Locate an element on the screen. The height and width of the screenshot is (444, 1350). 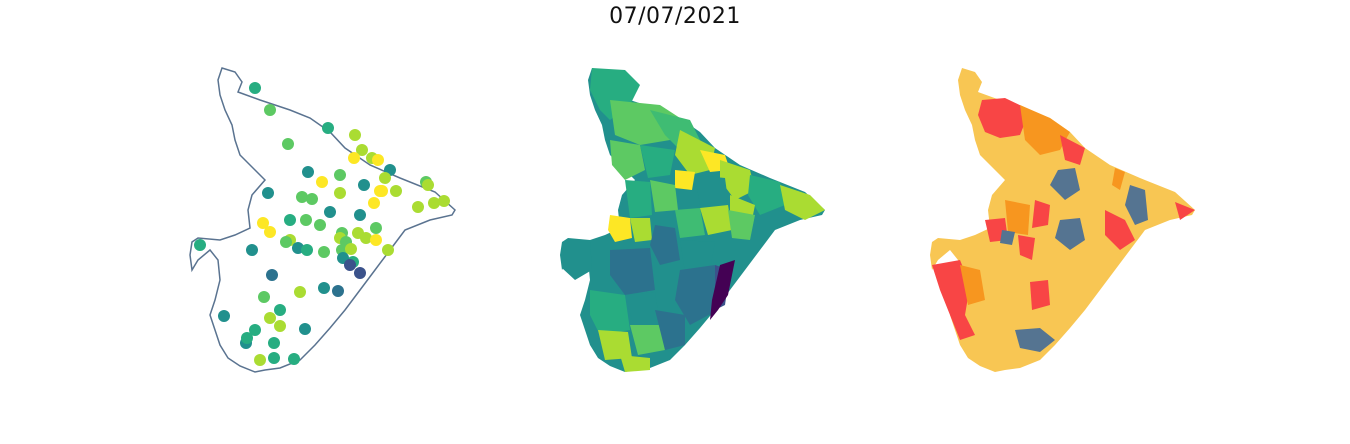
municipality-polygons is located at coordinates (693, 220).